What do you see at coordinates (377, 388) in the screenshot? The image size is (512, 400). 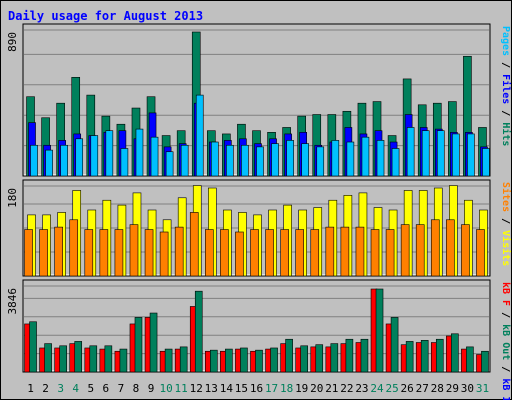 I see `x-tick-label: 24` at bounding box center [377, 388].